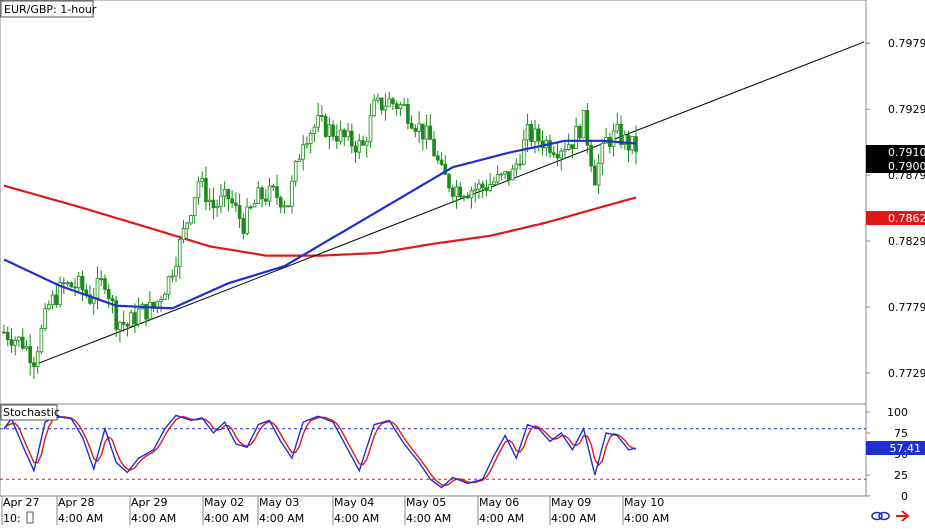  What do you see at coordinates (901, 475) in the screenshot?
I see `stoch-tick-label-3: 25` at bounding box center [901, 475].